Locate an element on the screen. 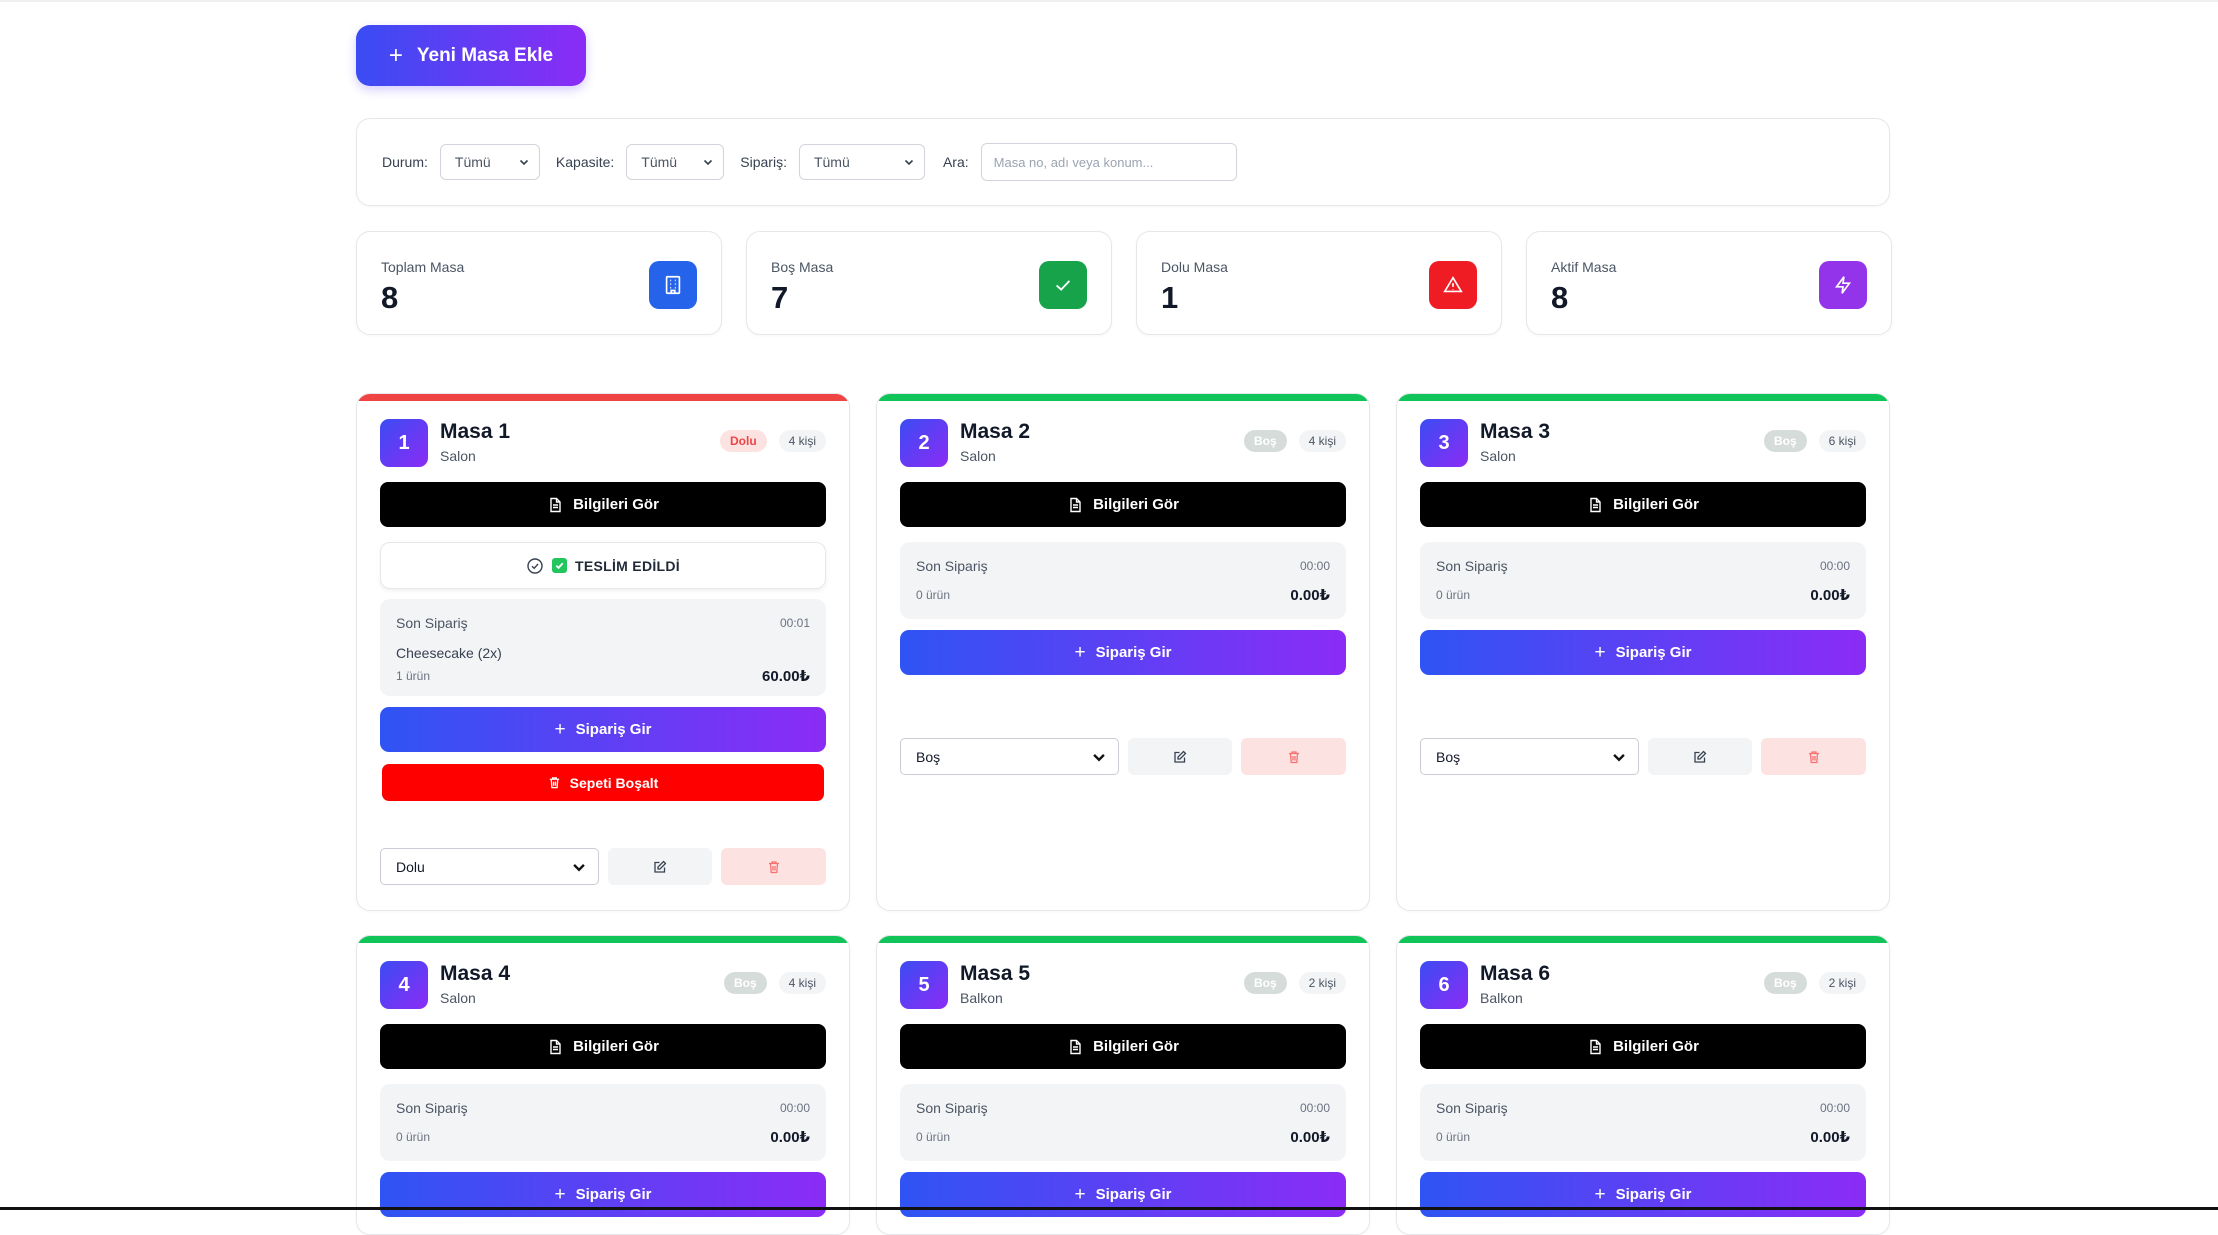  table-name: Masa 4 is located at coordinates (475, 973).